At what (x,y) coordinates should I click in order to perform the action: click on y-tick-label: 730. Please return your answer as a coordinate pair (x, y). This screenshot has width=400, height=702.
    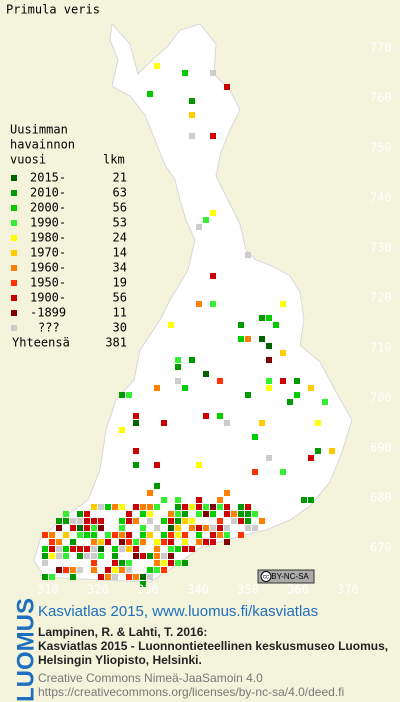
    Looking at the image, I should click on (381, 248).